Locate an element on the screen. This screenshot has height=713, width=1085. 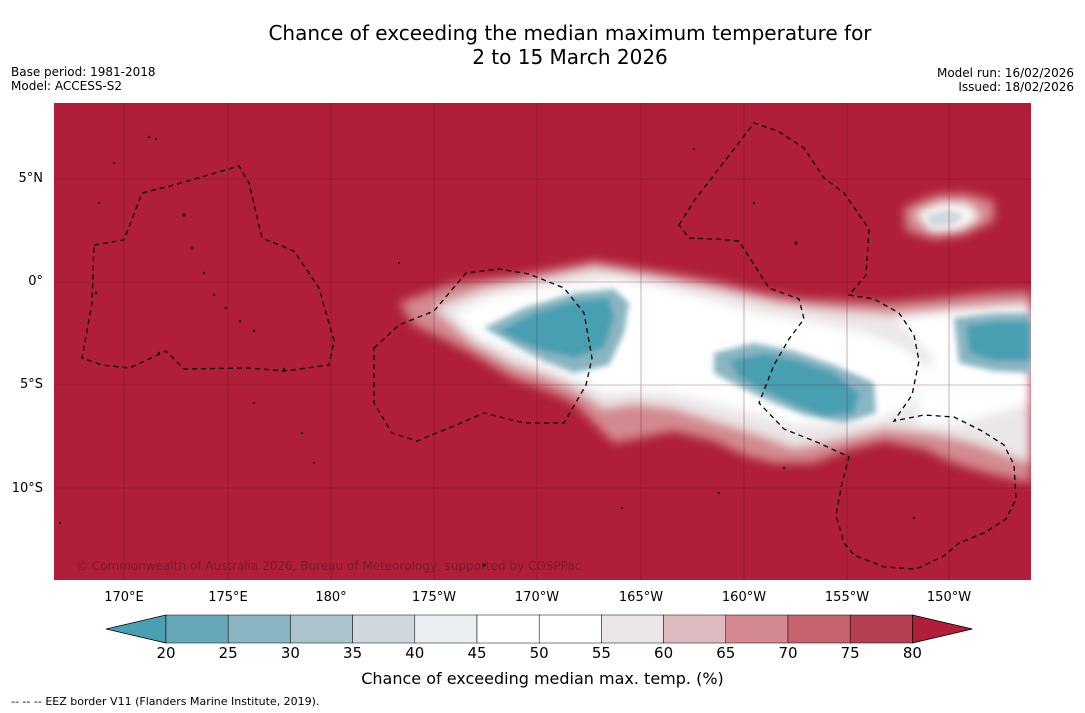
colorbar is located at coordinates (539, 629).